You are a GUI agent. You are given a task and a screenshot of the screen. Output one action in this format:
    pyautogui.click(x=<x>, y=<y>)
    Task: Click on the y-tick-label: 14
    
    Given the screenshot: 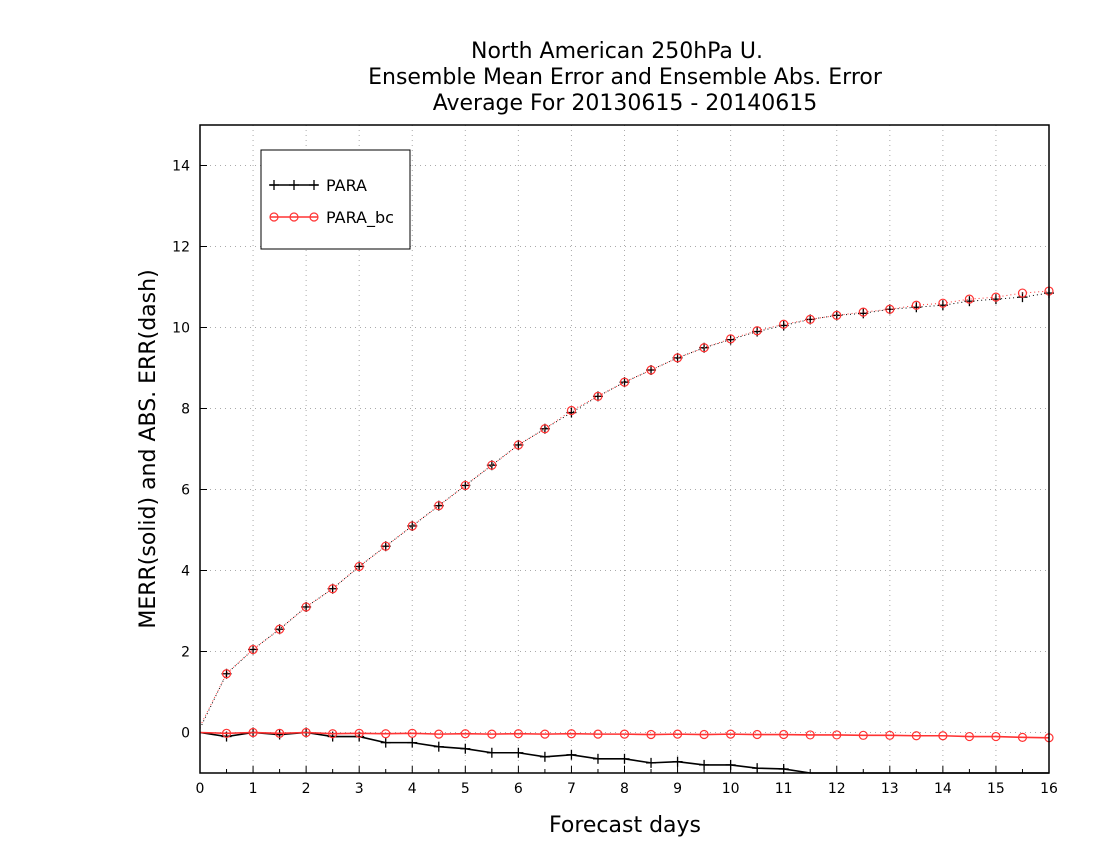 What is the action you would take?
    pyautogui.click(x=181, y=167)
    